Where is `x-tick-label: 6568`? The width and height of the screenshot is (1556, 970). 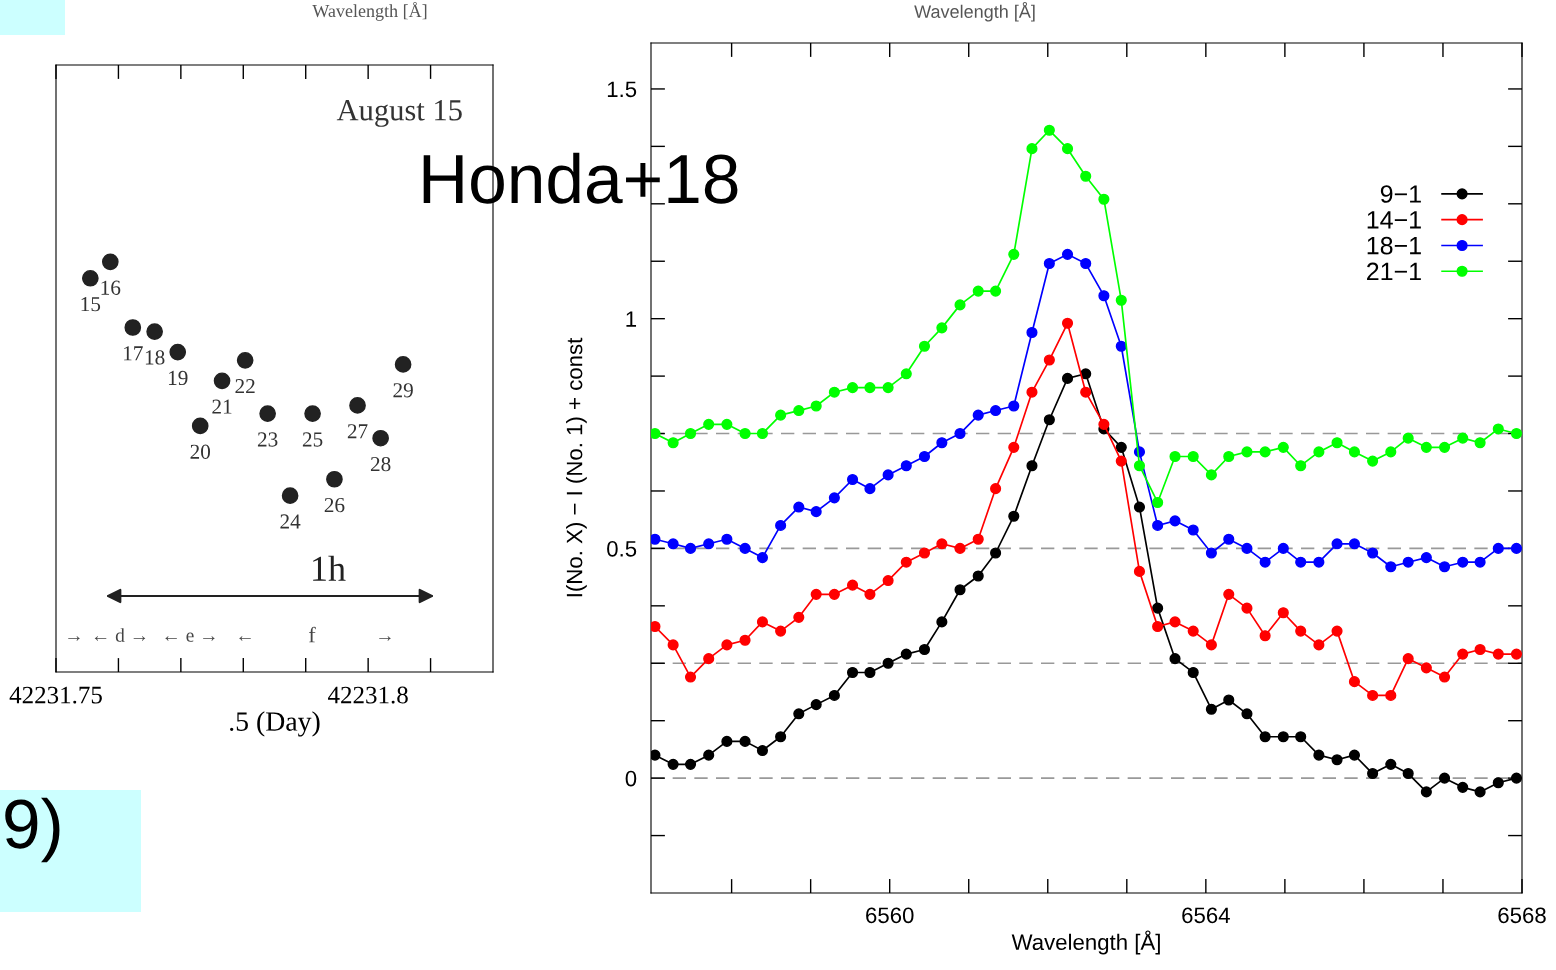
x-tick-label: 6568 is located at coordinates (1522, 915).